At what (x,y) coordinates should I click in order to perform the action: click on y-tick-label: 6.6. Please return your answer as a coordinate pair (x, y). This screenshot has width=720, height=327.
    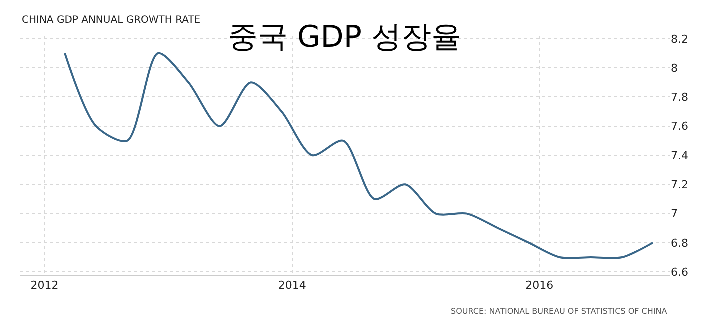
    Looking at the image, I should click on (679, 272).